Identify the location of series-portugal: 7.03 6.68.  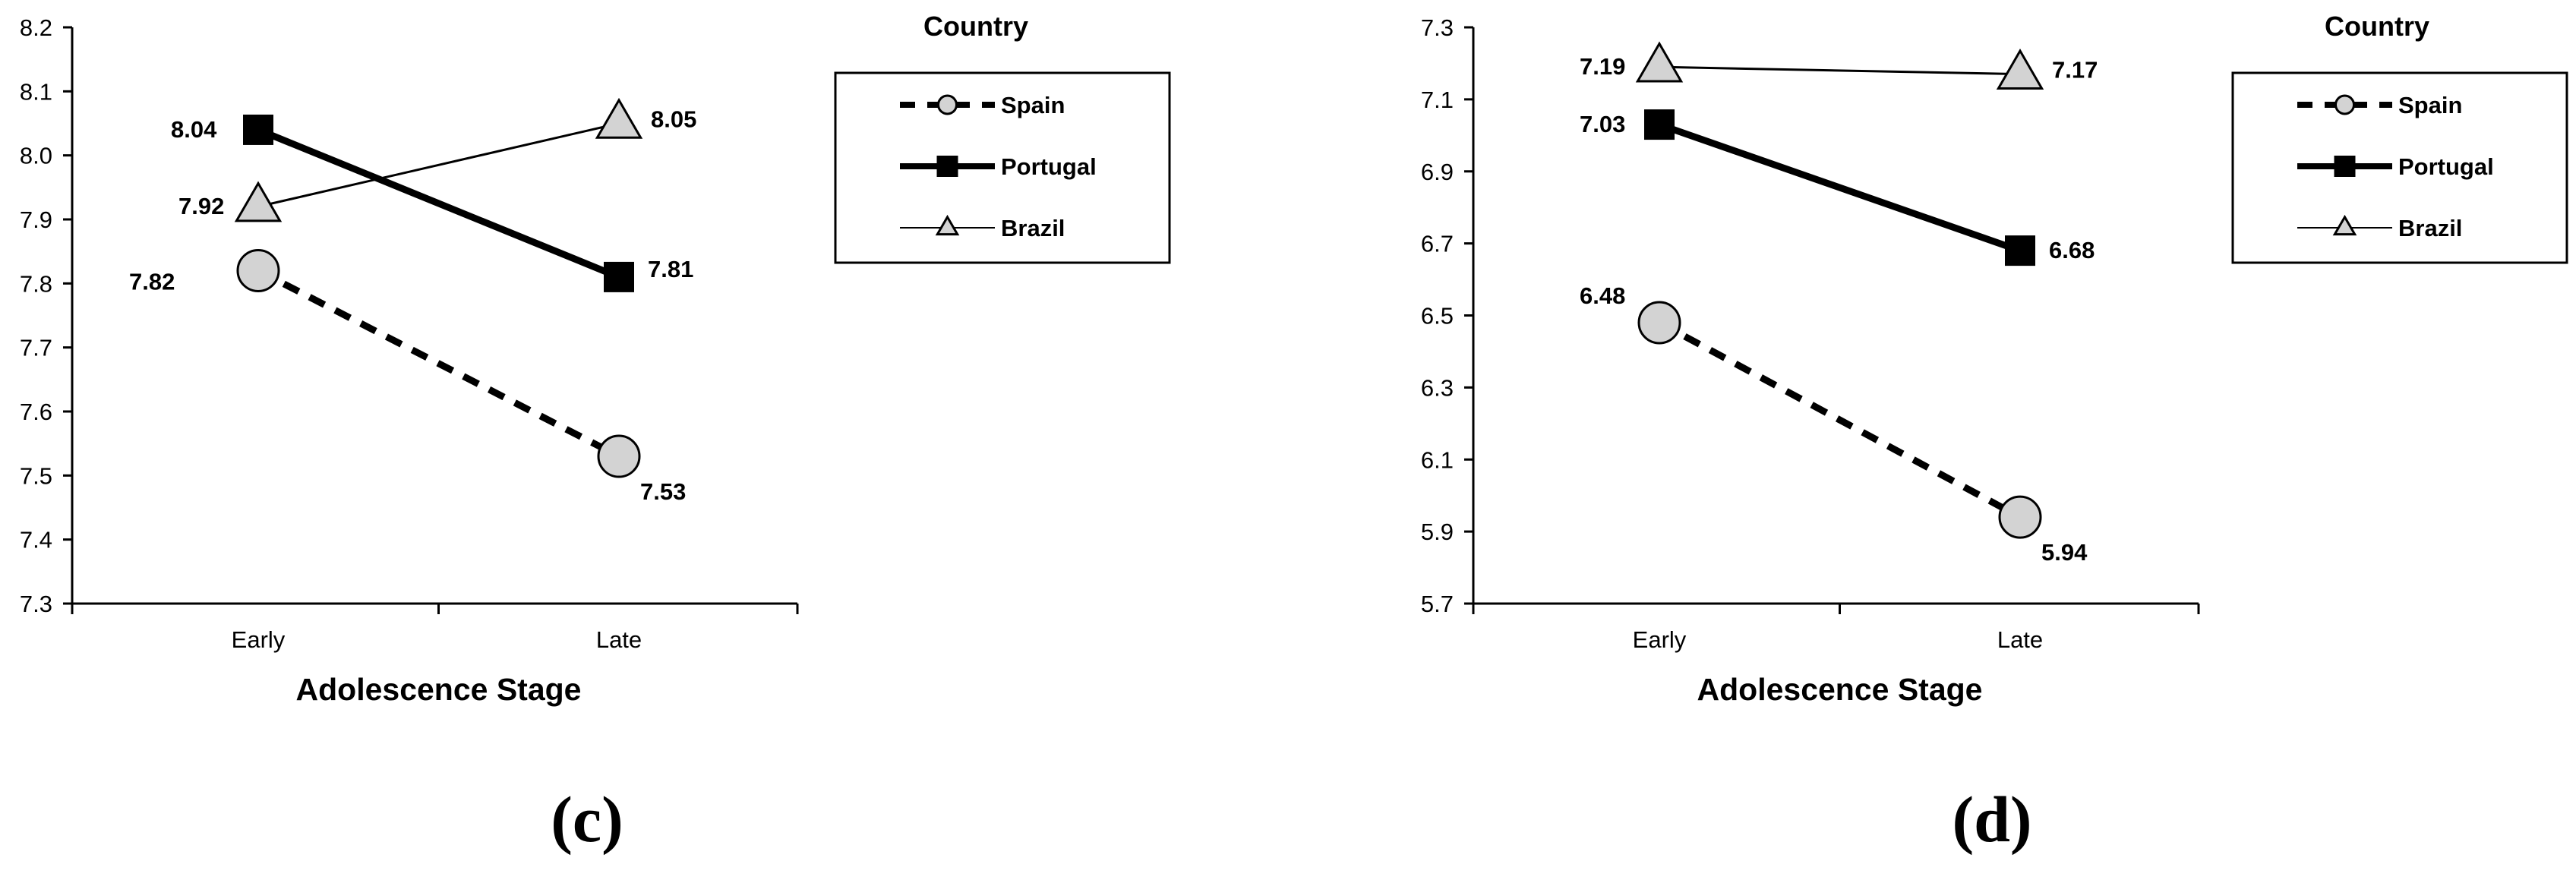
(1837, 187).